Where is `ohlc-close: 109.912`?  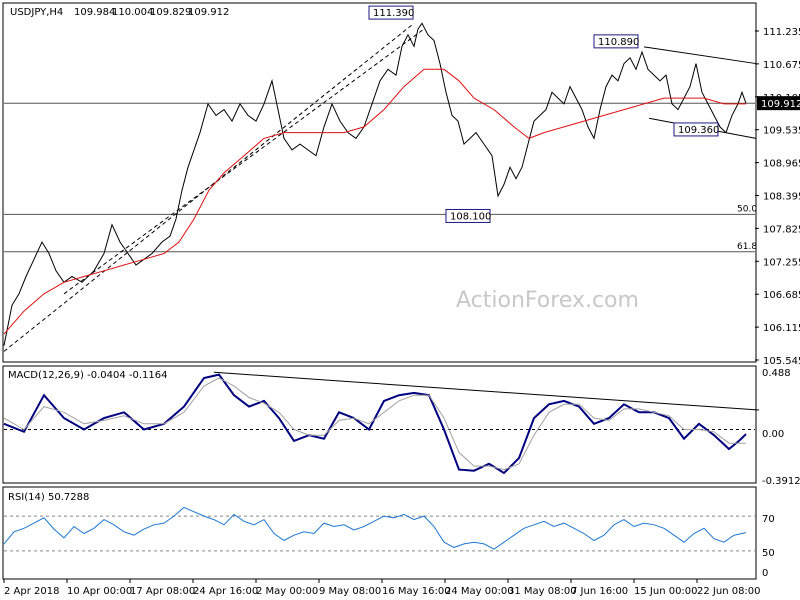 ohlc-close: 109.912 is located at coordinates (208, 12).